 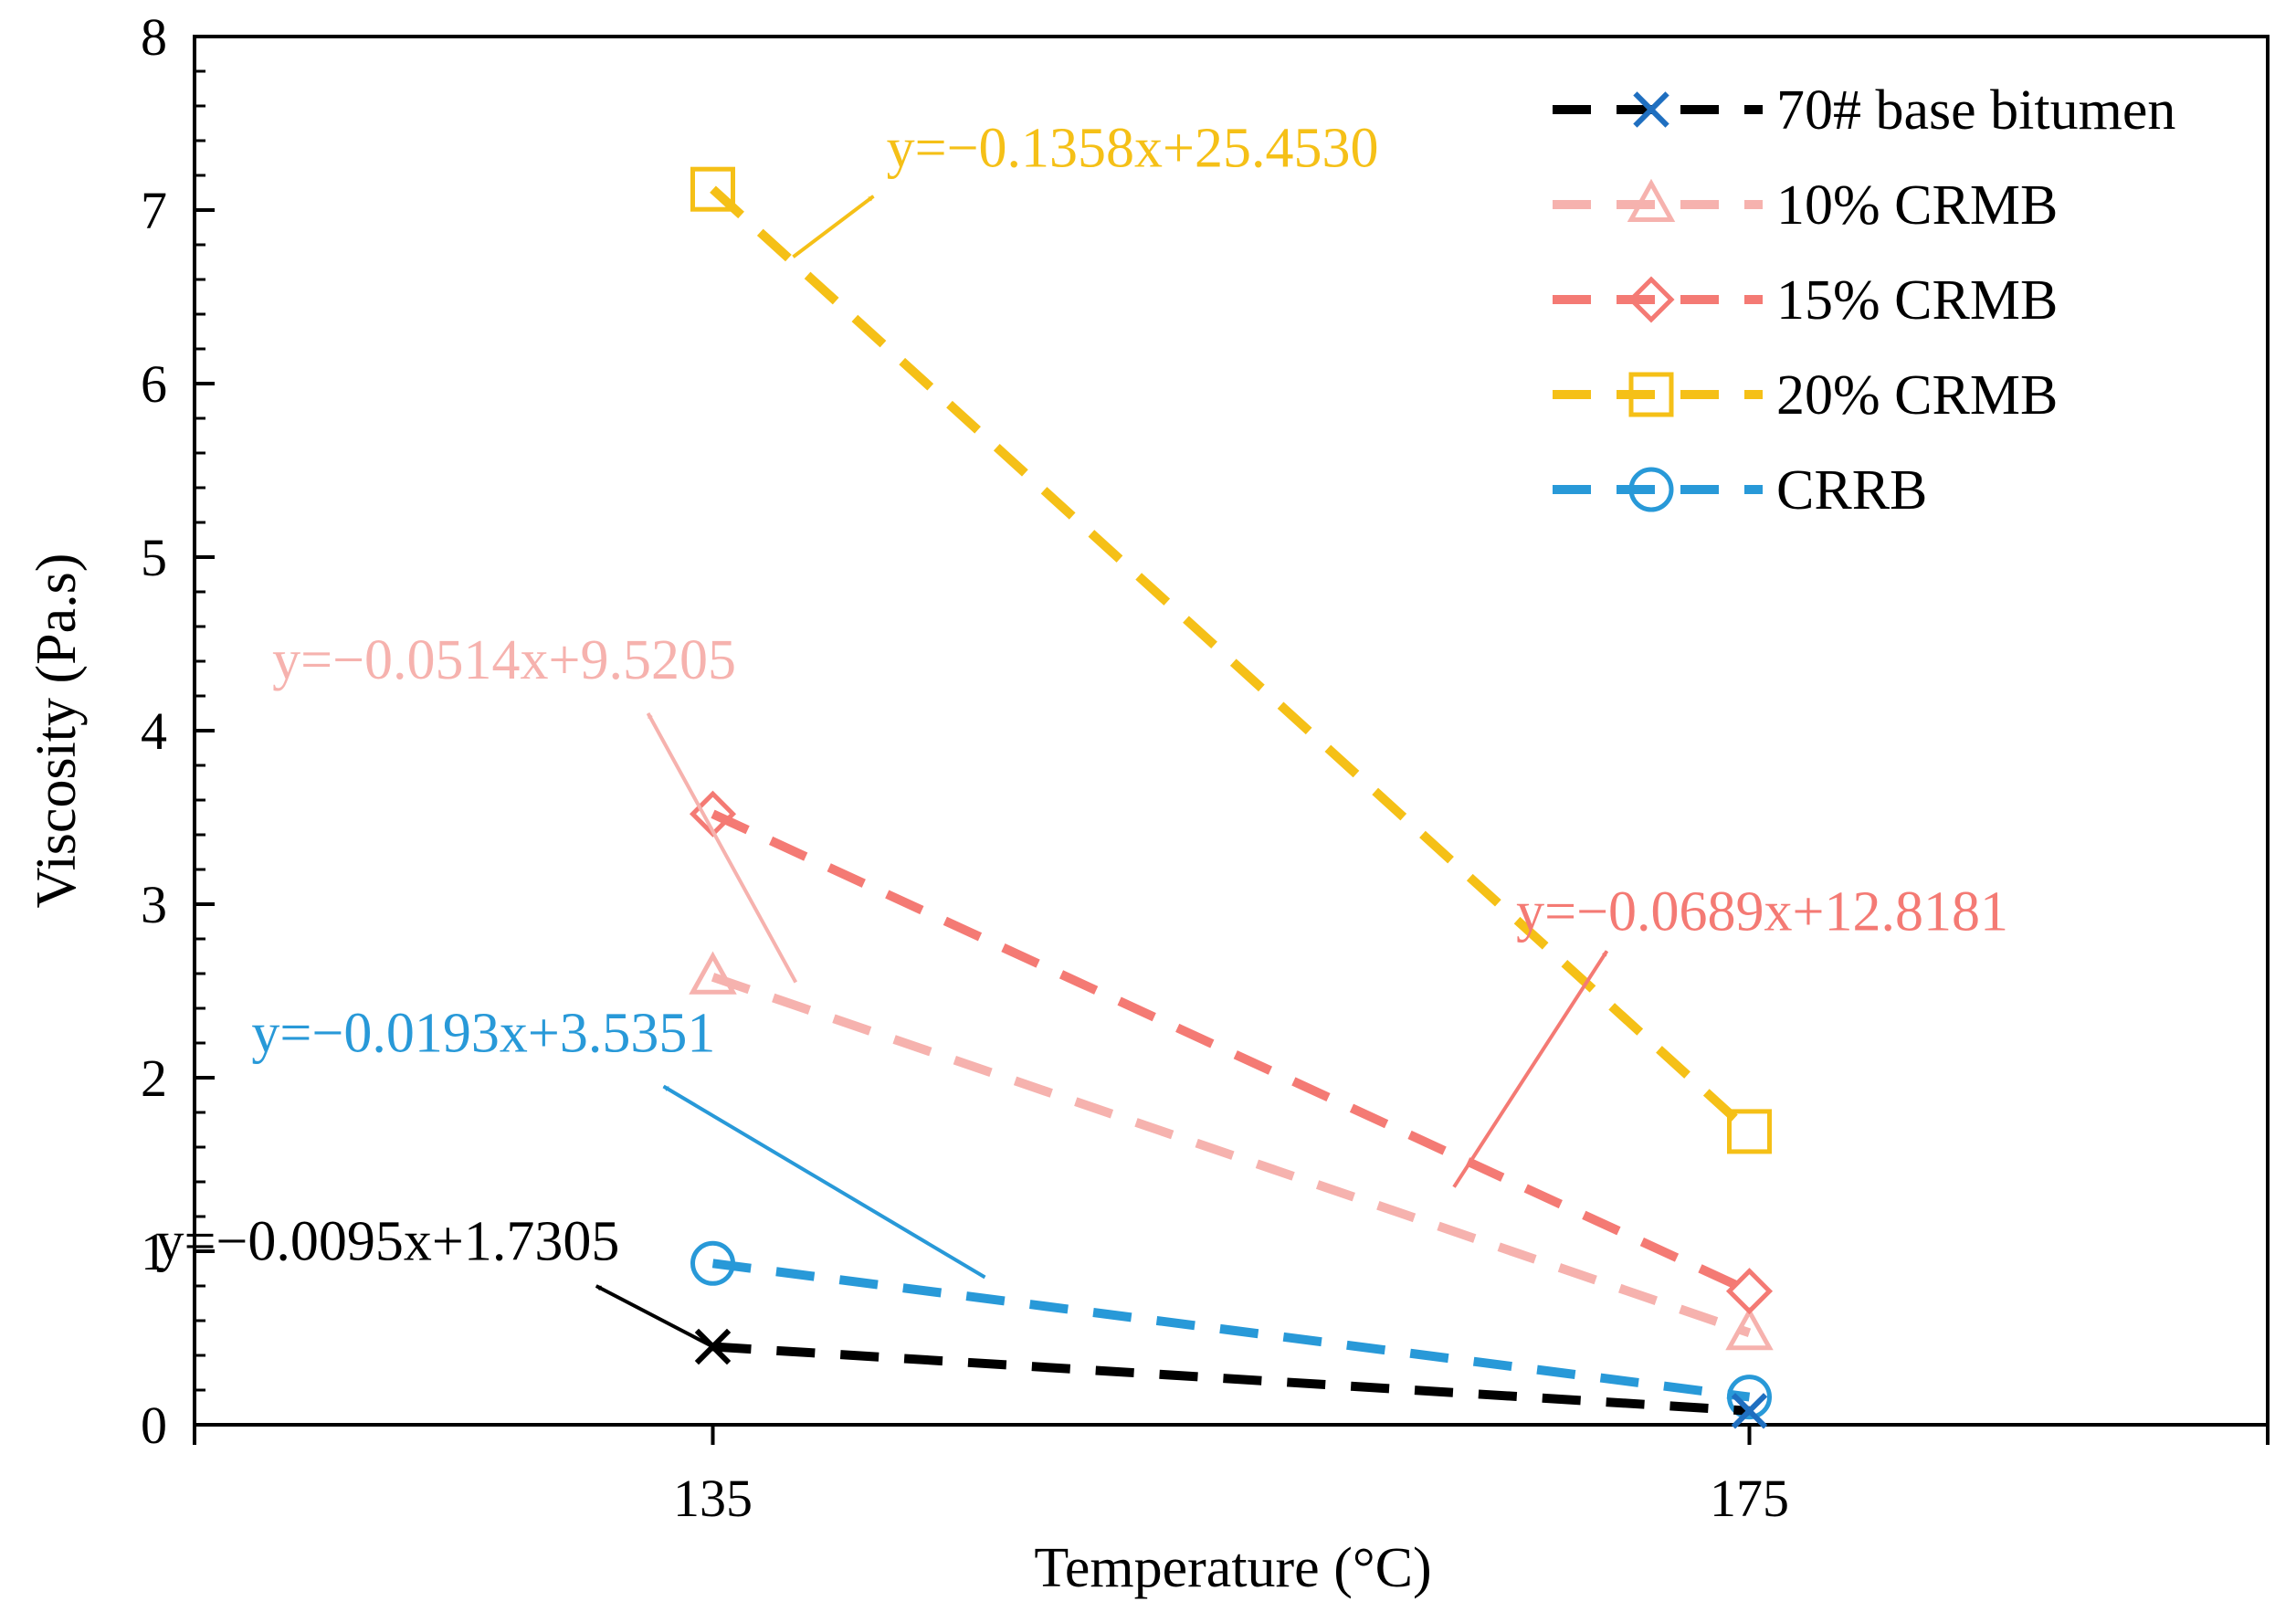 I want to click on legend-item: 70# base bitumen, so click(x=1864, y=111).